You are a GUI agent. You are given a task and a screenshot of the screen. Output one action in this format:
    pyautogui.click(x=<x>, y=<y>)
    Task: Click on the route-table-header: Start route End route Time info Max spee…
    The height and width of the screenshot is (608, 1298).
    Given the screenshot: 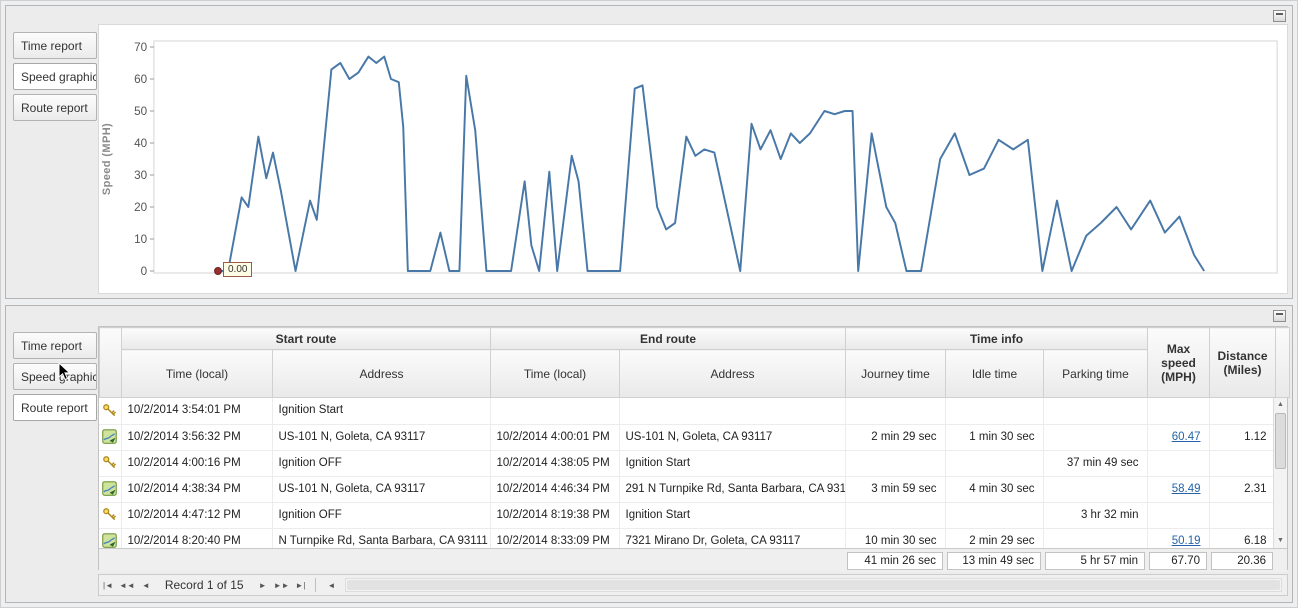 What is the action you would take?
    pyautogui.click(x=694, y=362)
    